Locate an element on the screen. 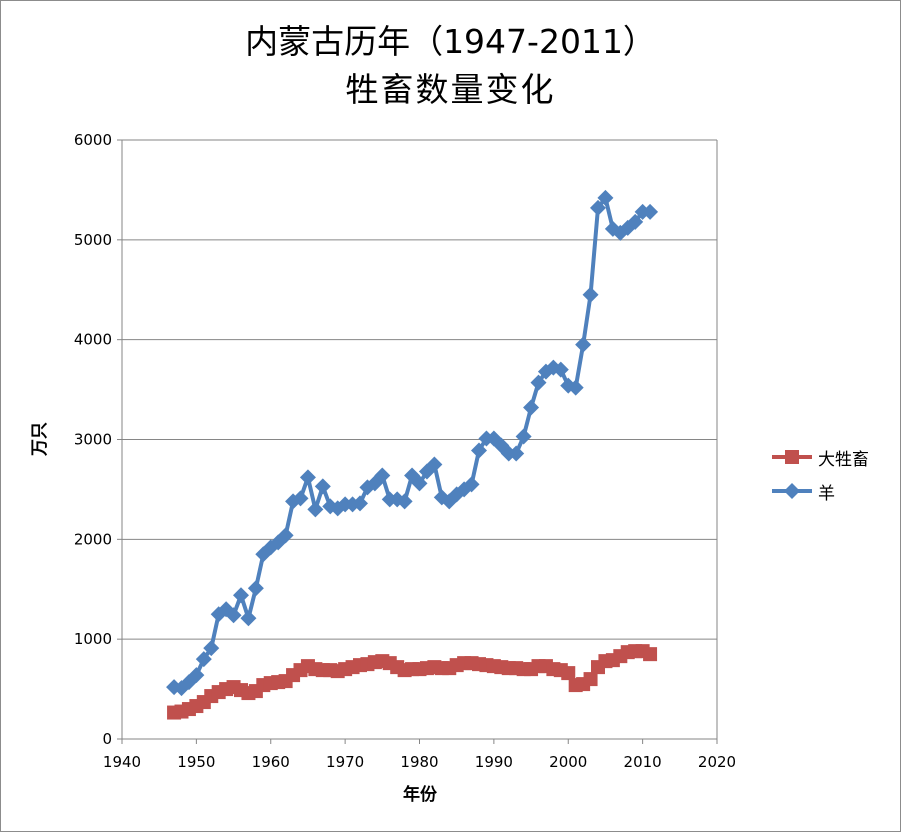 This screenshot has width=901, height=832. legend-item-1: 羊 is located at coordinates (832, 491).